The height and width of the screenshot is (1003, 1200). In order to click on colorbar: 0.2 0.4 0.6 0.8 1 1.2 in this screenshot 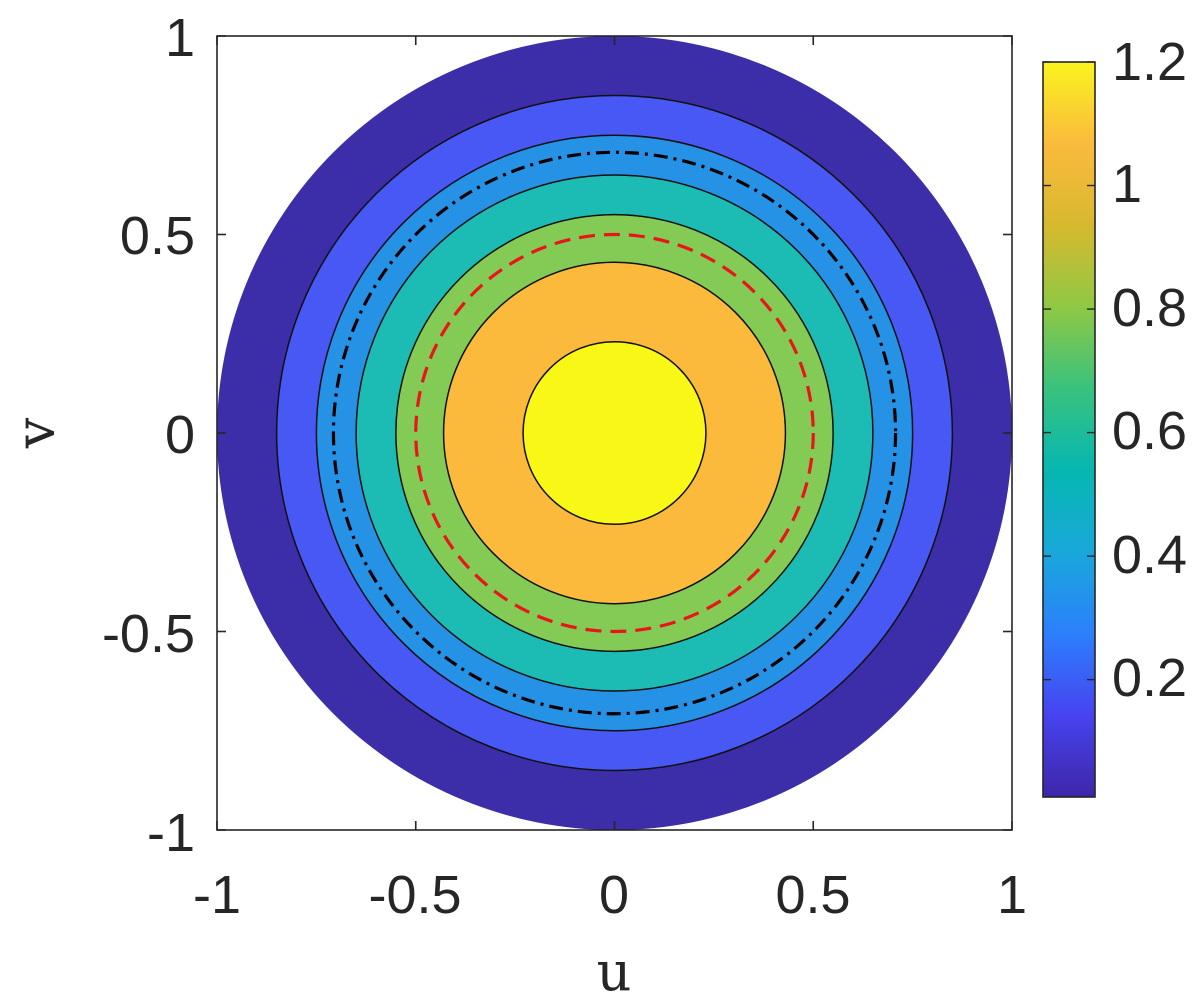, I will do `click(1114, 415)`.